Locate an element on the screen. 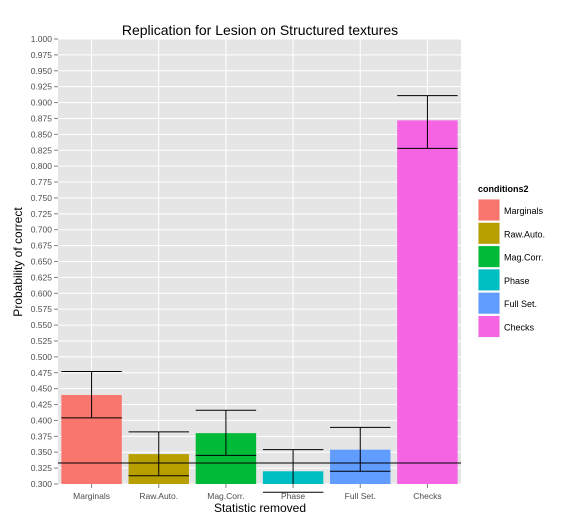 The height and width of the screenshot is (526, 584). y-tick-label: 0.325 is located at coordinates (42, 468).